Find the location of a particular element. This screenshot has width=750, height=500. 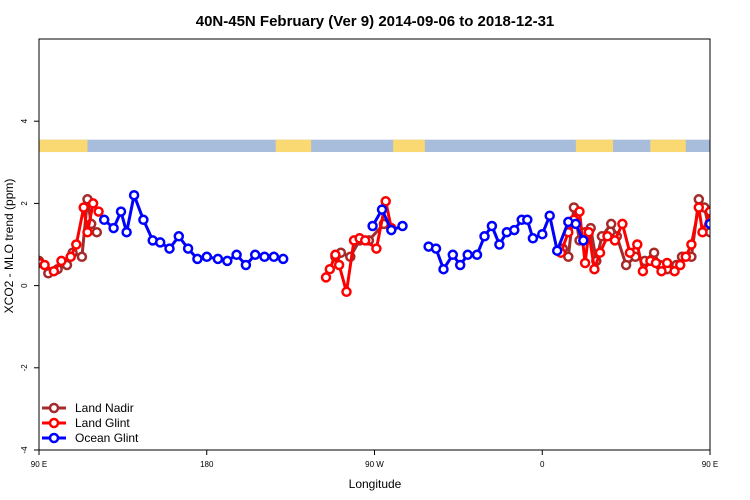

legend-item: Ocean Glint is located at coordinates (90, 438).